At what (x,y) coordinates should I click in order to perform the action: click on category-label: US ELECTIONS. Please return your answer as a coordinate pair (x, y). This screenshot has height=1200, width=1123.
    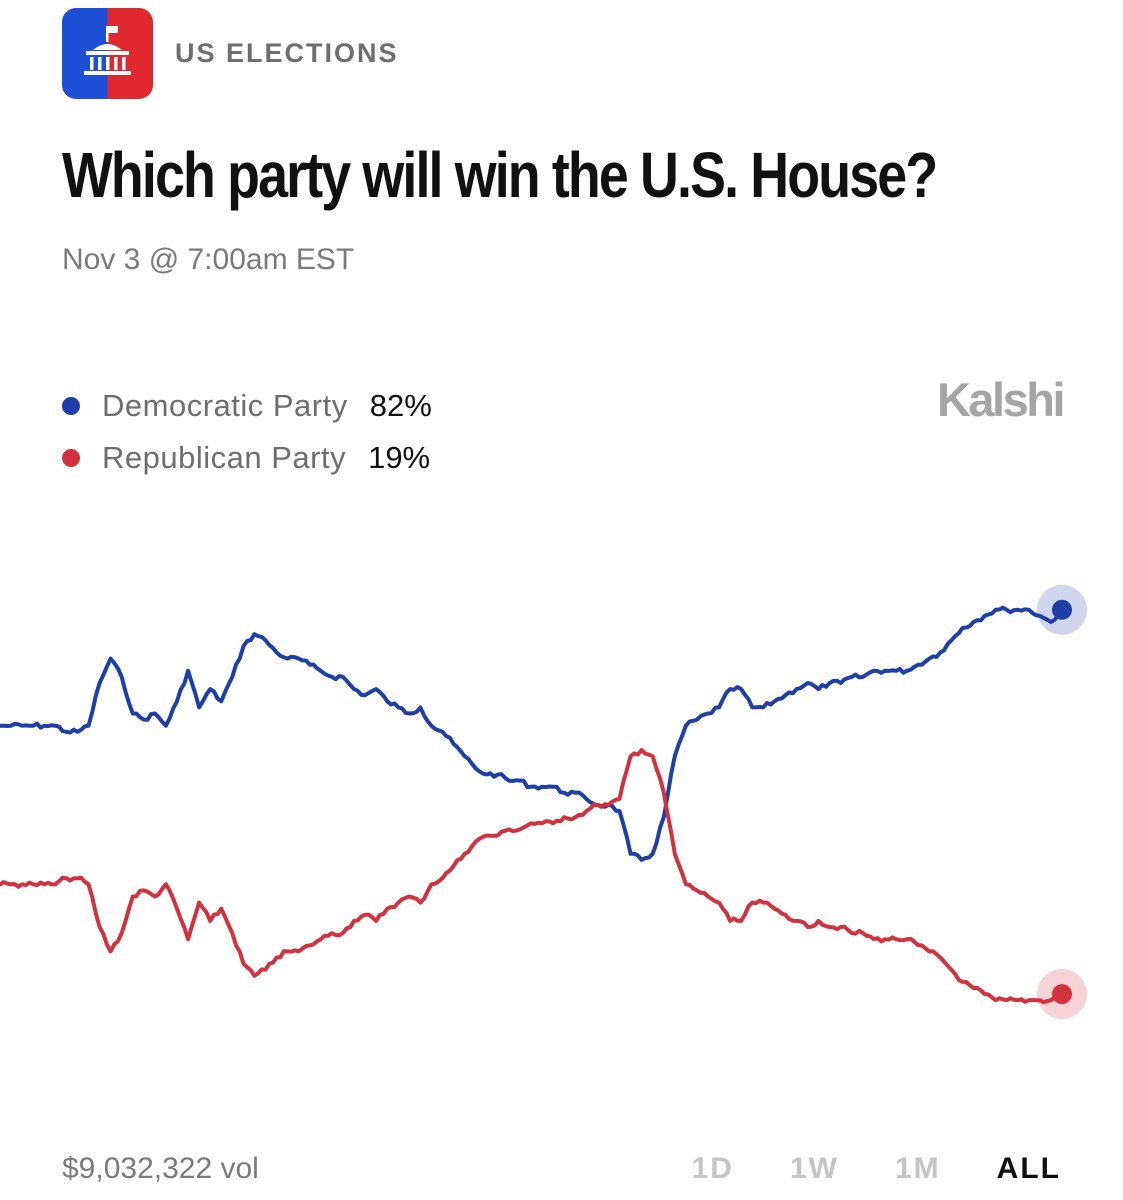
    Looking at the image, I should click on (287, 53).